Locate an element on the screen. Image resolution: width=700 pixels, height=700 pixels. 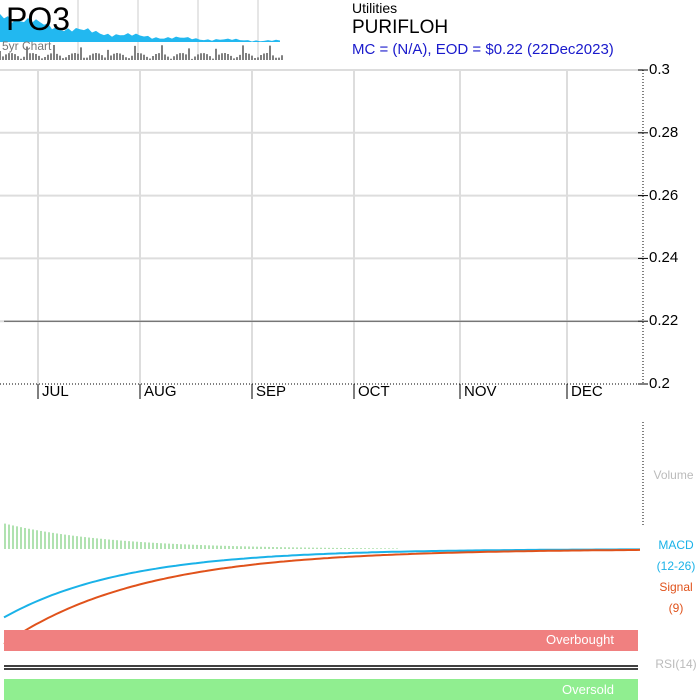
company-name: PURIFLOH is located at coordinates (400, 27).